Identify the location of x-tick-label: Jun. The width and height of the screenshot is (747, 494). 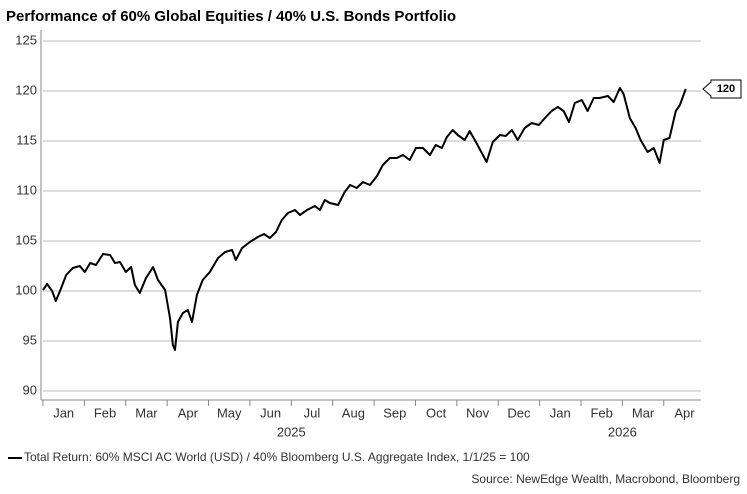
(270, 412).